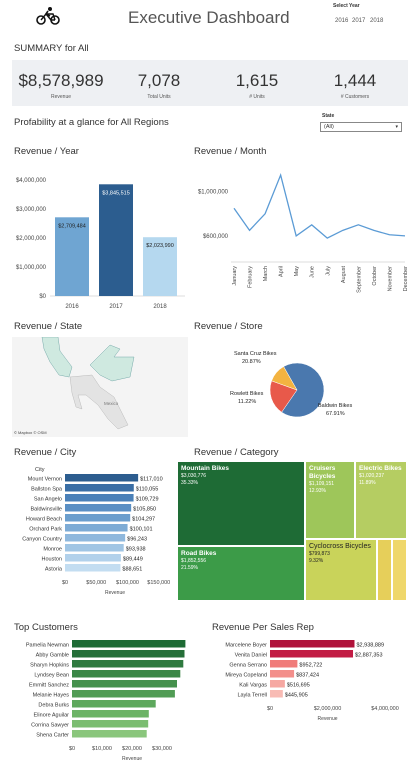 The height and width of the screenshot is (774, 418). What do you see at coordinates (194, 561) in the screenshot?
I see `treemap-value: $1,852,556` at bounding box center [194, 561].